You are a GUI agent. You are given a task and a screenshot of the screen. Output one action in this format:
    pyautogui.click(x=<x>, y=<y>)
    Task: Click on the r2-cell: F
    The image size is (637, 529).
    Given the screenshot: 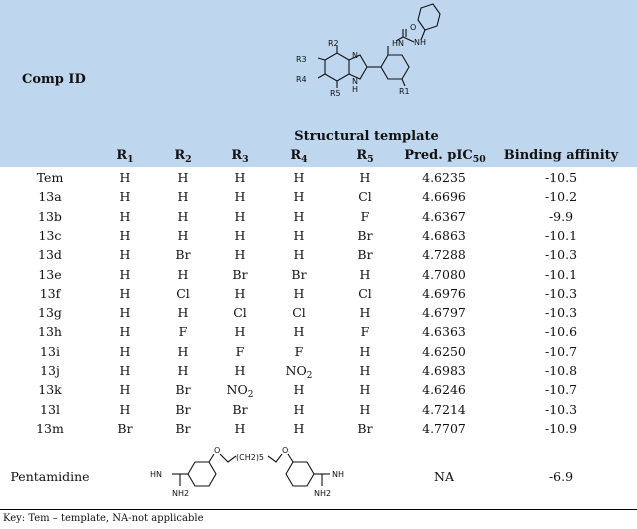 What is the action you would take?
    pyautogui.click(x=183, y=332)
    